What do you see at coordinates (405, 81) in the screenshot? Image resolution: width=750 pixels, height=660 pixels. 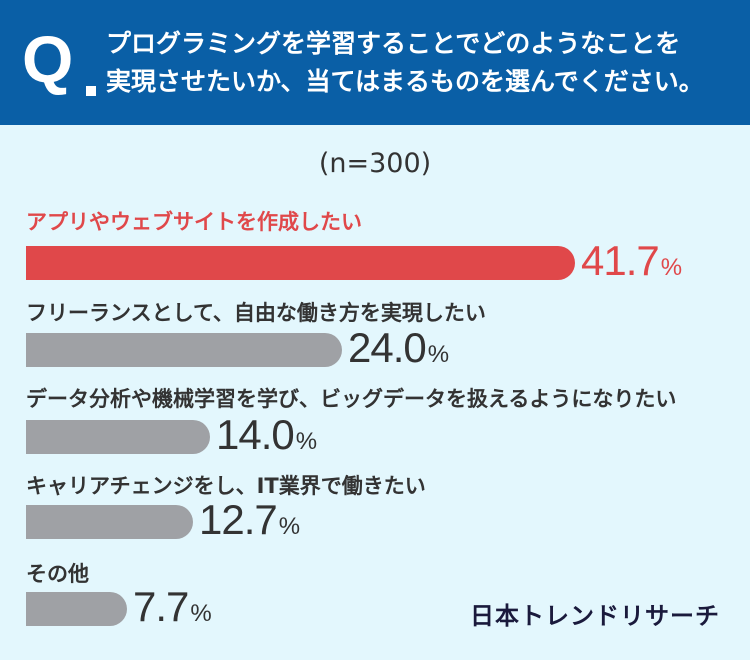 I see `question-line-2: 実現させたいか、当てはまるものを選んでください。` at bounding box center [405, 81].